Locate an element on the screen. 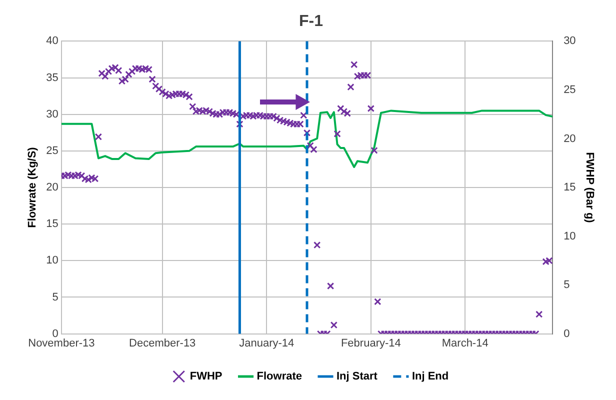  y2-tick-label: 10 is located at coordinates (570, 236).